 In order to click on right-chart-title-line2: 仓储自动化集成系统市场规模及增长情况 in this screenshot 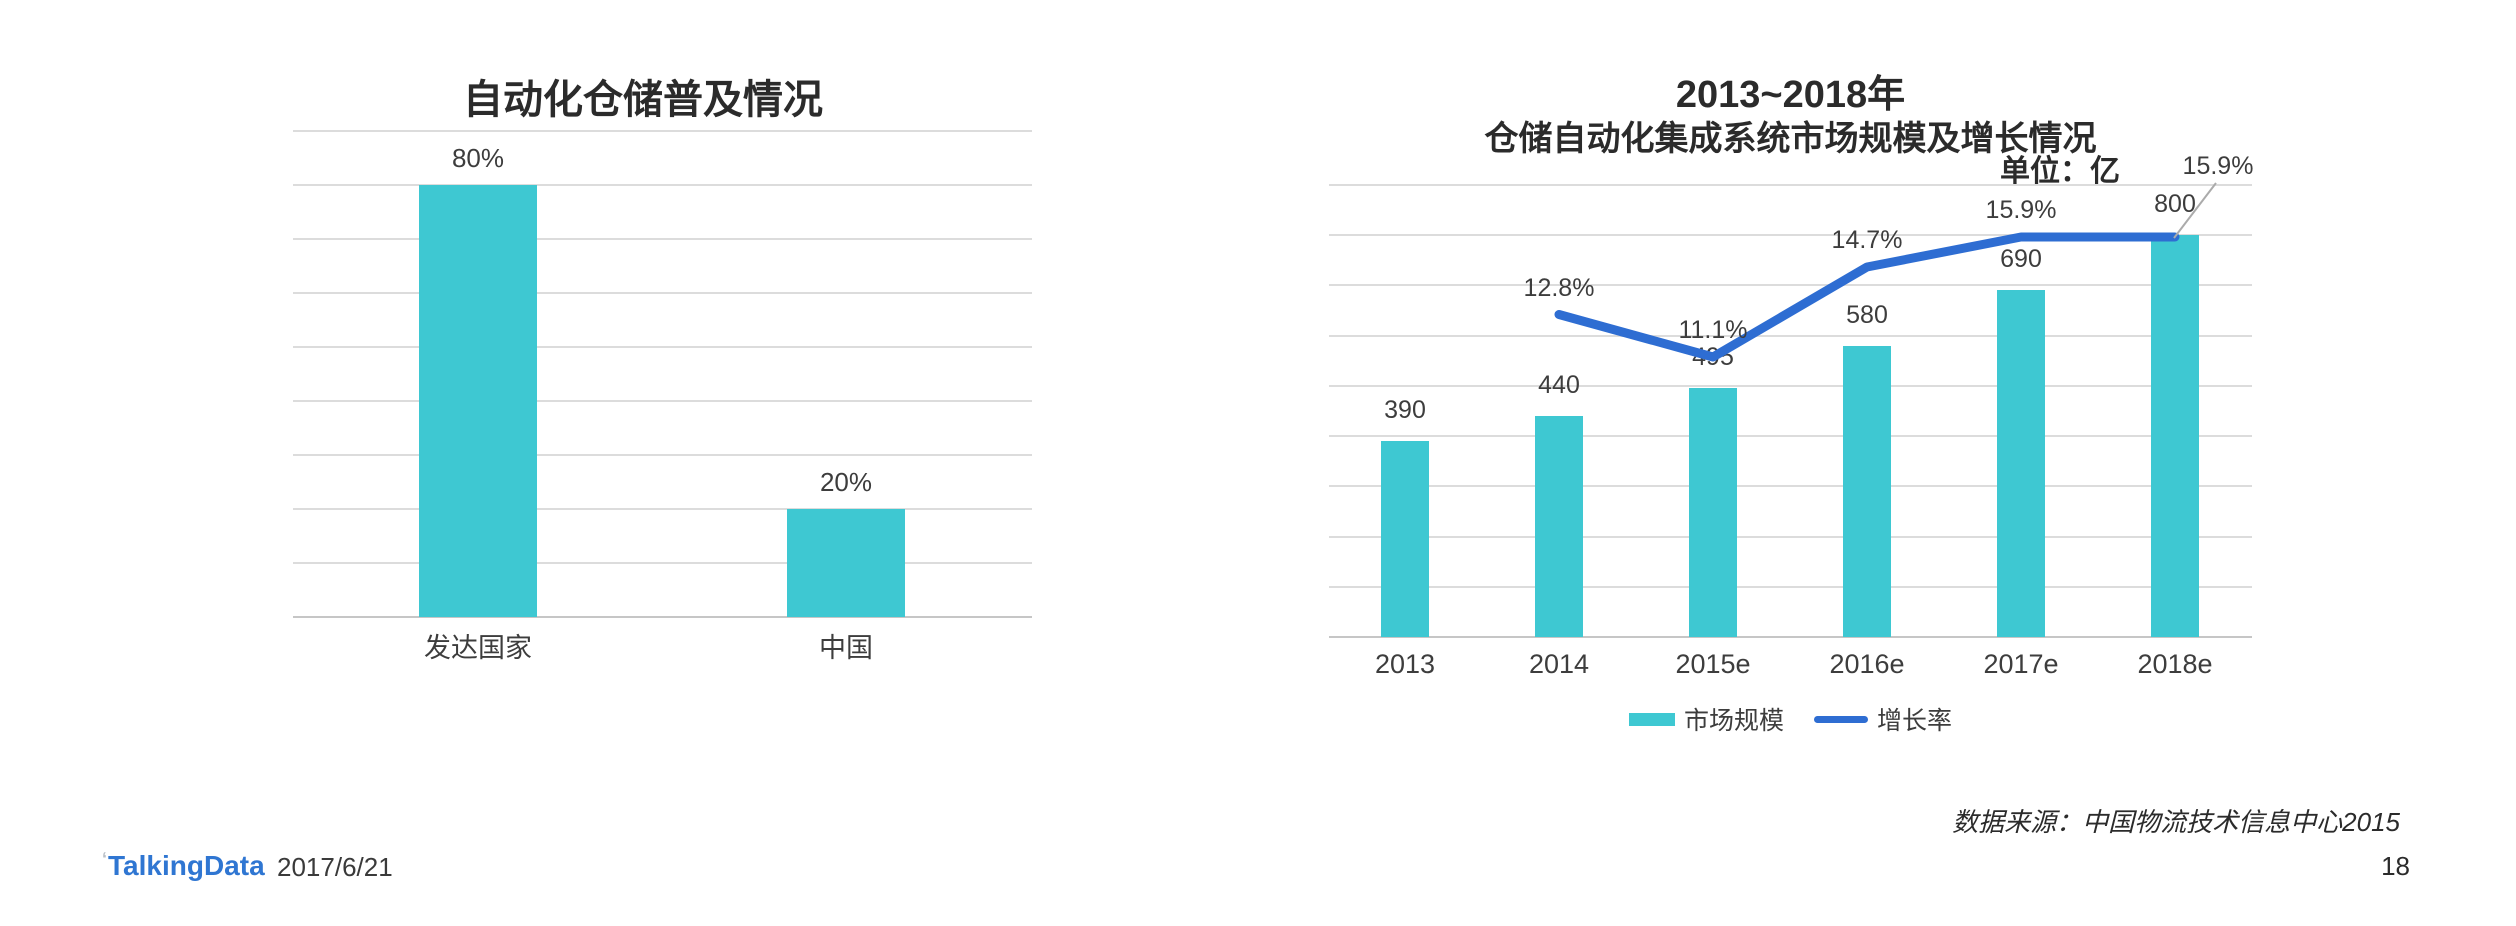, I will do `click(1790, 139)`.